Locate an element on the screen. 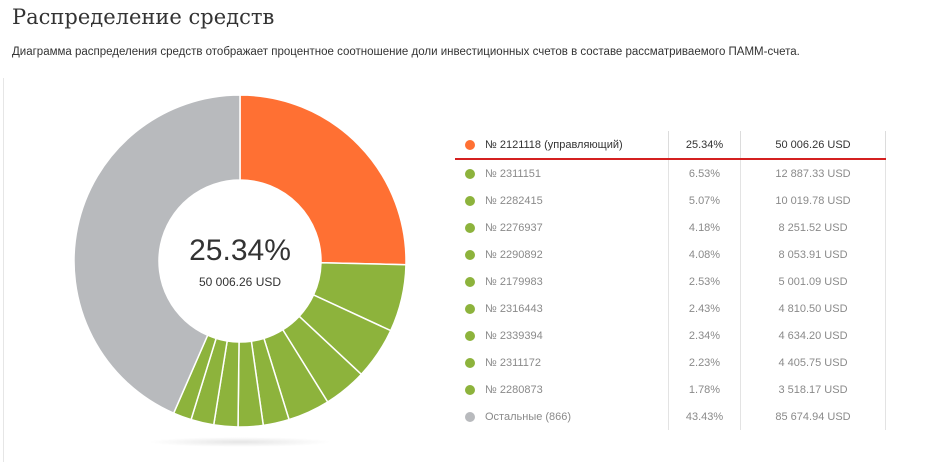  account-name: № 2290892 is located at coordinates (514, 254).